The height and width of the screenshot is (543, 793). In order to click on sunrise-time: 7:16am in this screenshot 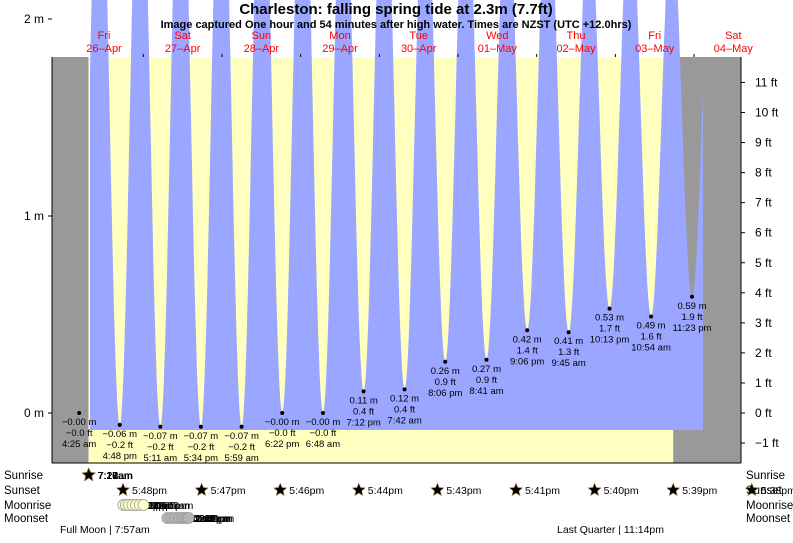, I will do `click(114, 476)`.